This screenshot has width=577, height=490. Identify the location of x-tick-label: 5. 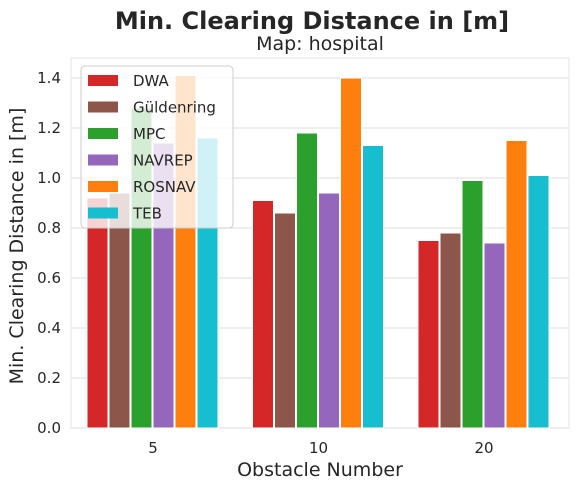
(153, 448).